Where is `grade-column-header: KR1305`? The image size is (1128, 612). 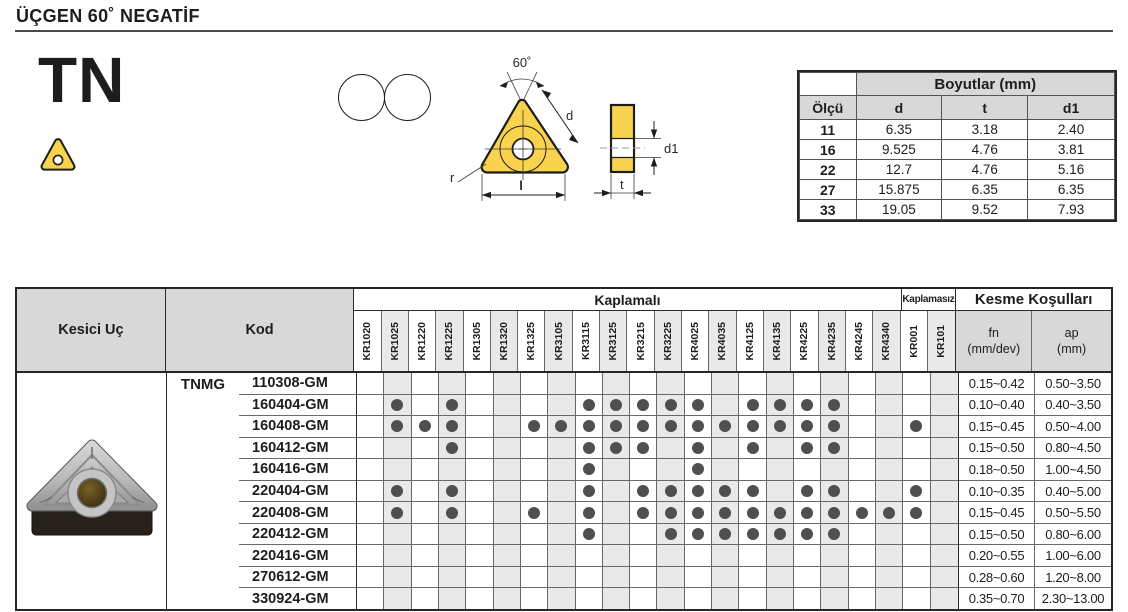 grade-column-header: KR1305 is located at coordinates (477, 341).